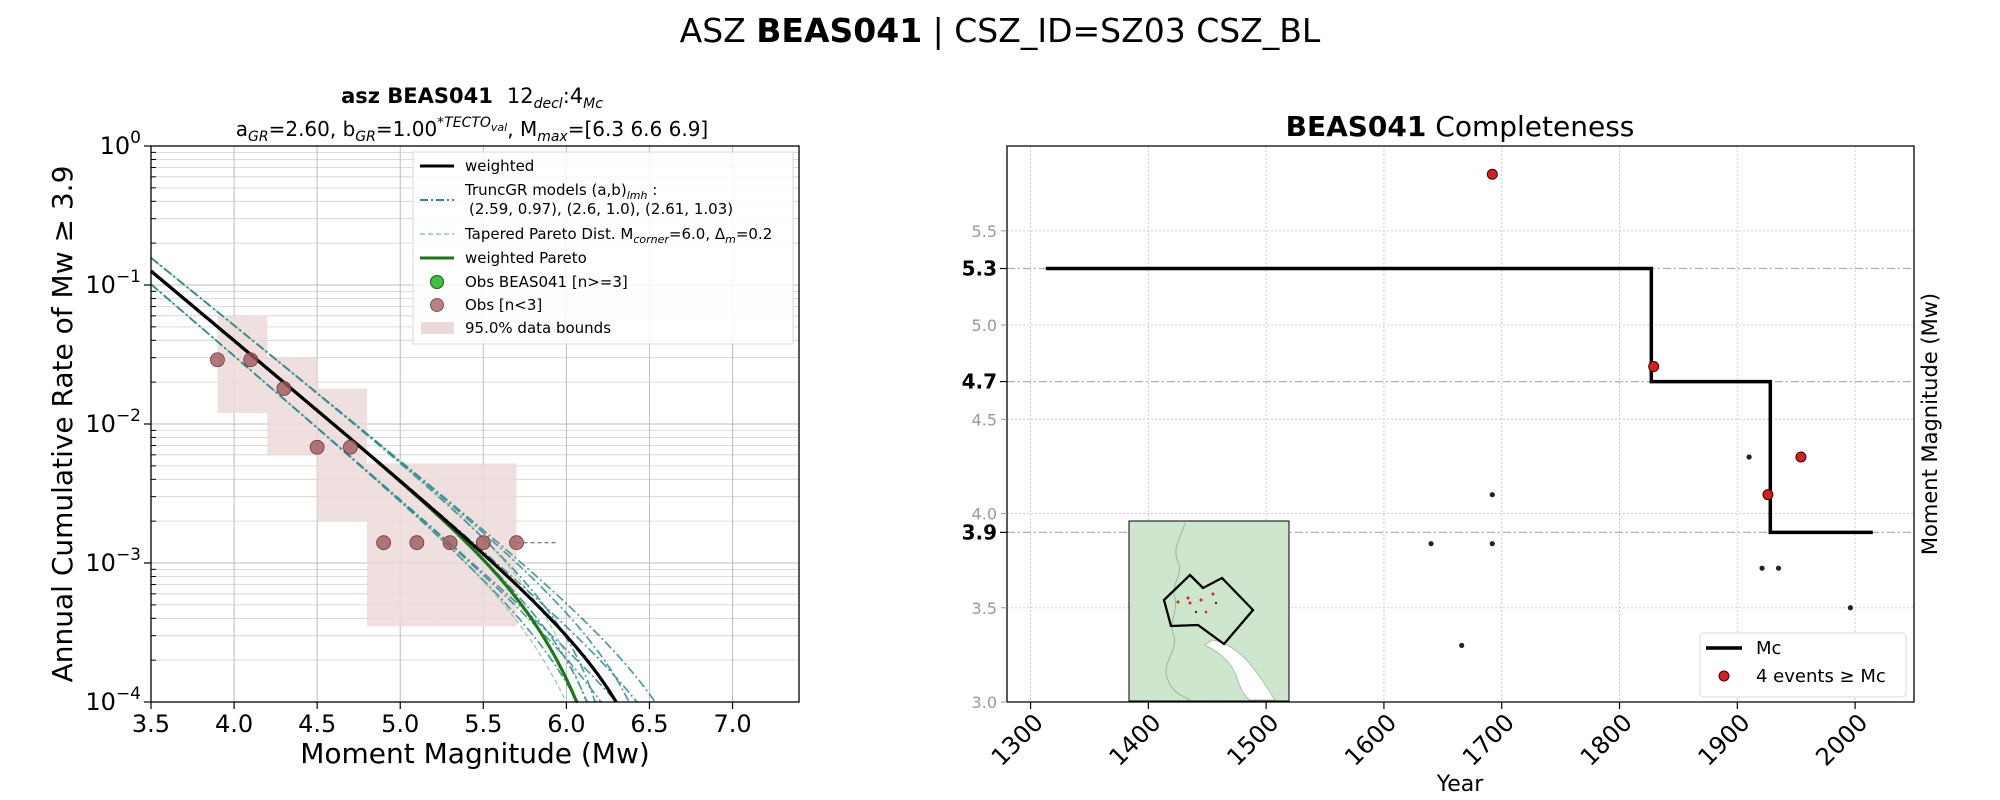  I want to click on legend-mc-label: Mc, so click(1768, 648).